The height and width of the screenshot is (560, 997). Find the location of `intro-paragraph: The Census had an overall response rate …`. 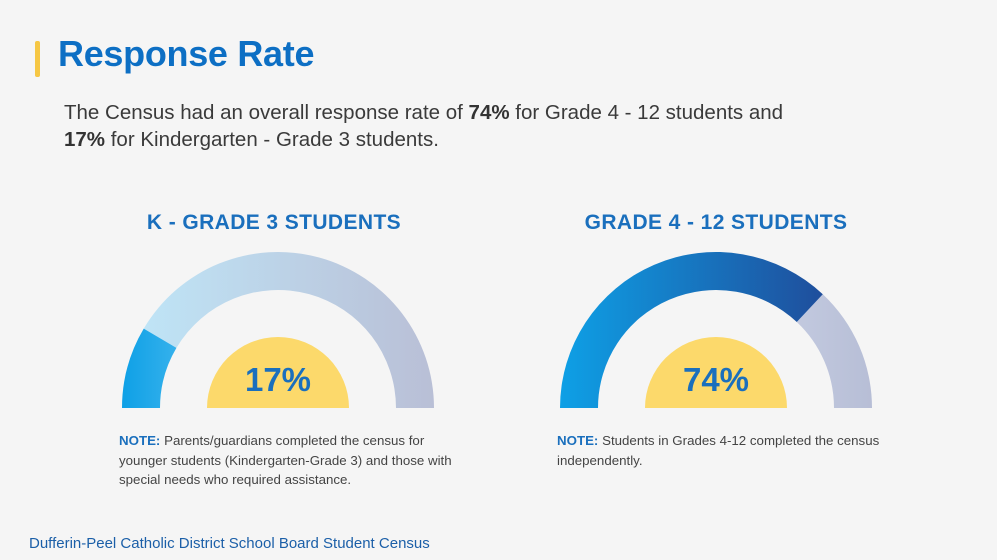

intro-paragraph: The Census had an overall response rate … is located at coordinates (494, 126).